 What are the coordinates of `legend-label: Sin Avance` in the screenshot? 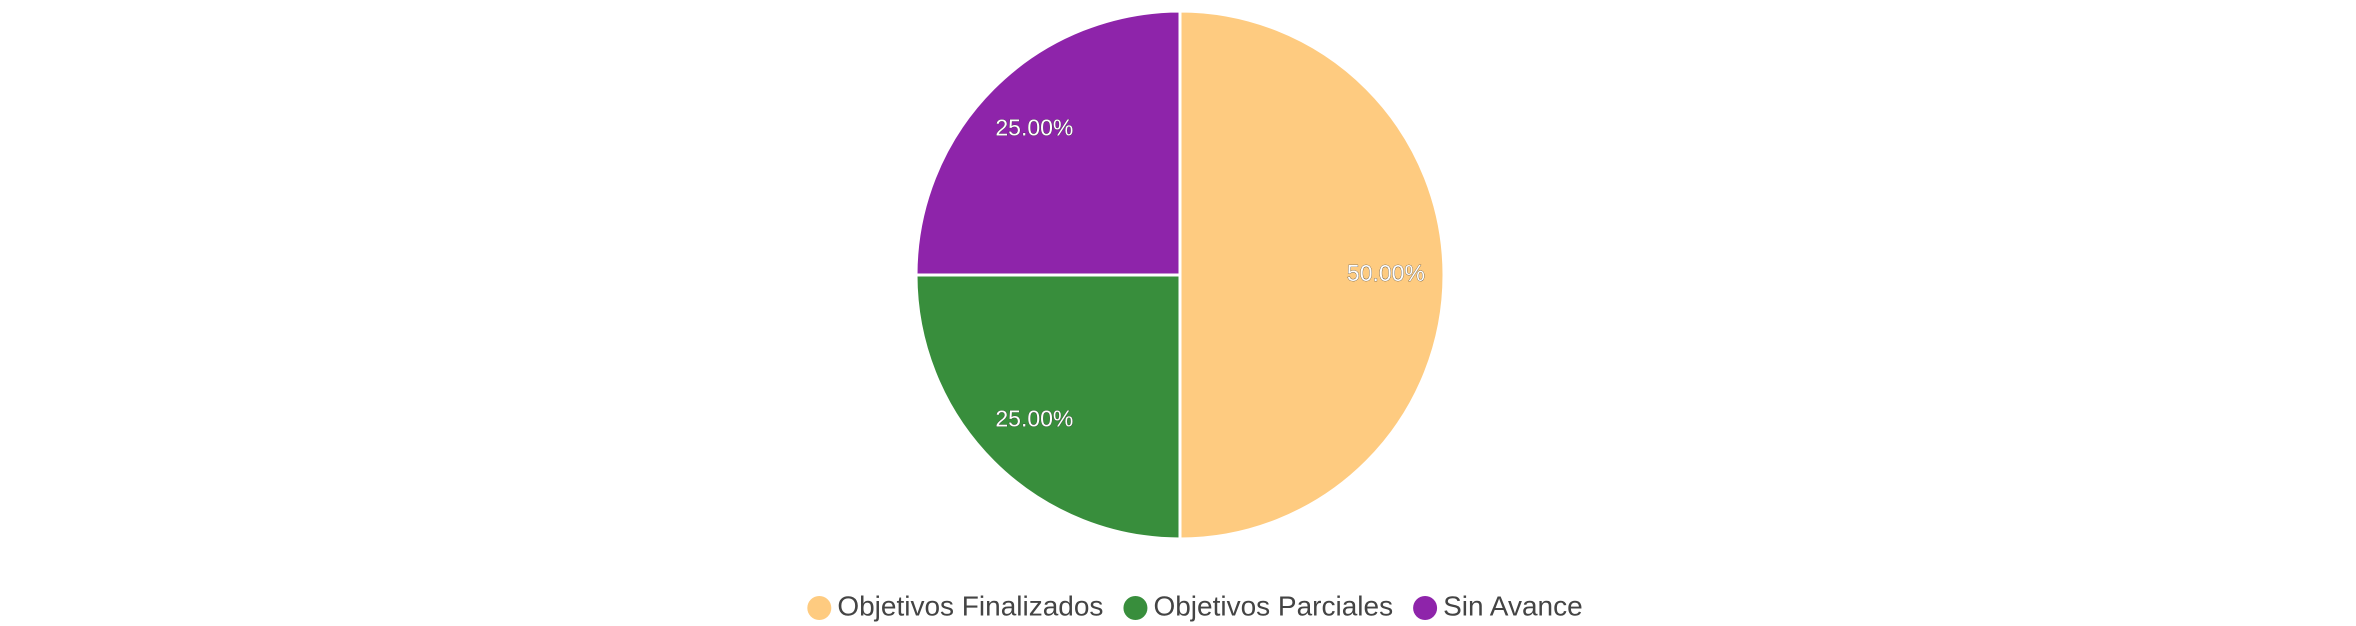 It's located at (1513, 605).